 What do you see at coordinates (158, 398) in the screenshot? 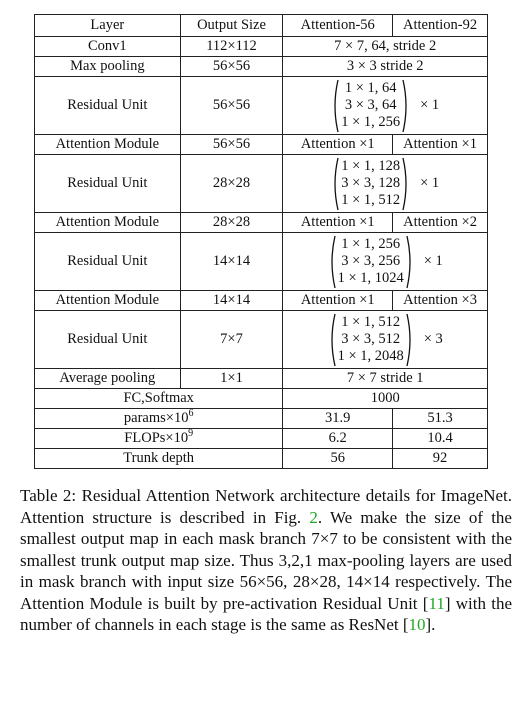
I see `layer-cell: FC,Softmax` at bounding box center [158, 398].